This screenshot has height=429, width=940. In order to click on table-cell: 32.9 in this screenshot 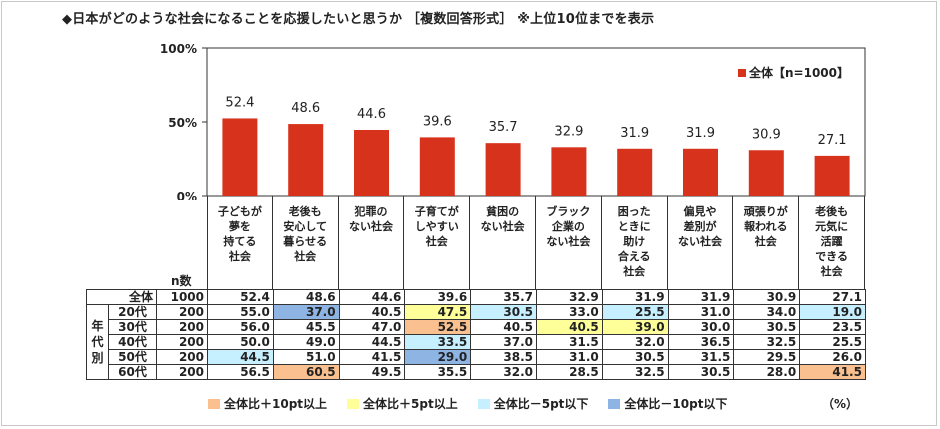, I will do `click(569, 297)`.